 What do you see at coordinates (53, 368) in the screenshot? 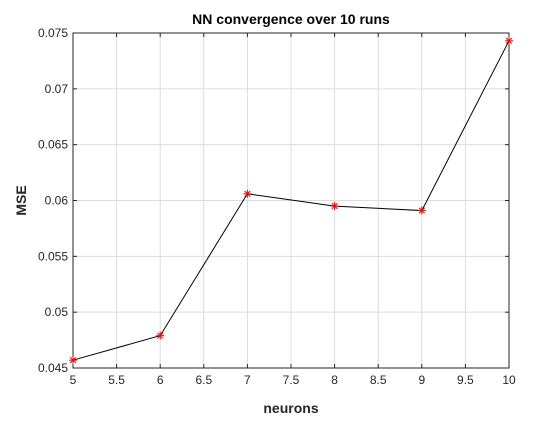
I see `y-tick-label: 0.045` at bounding box center [53, 368].